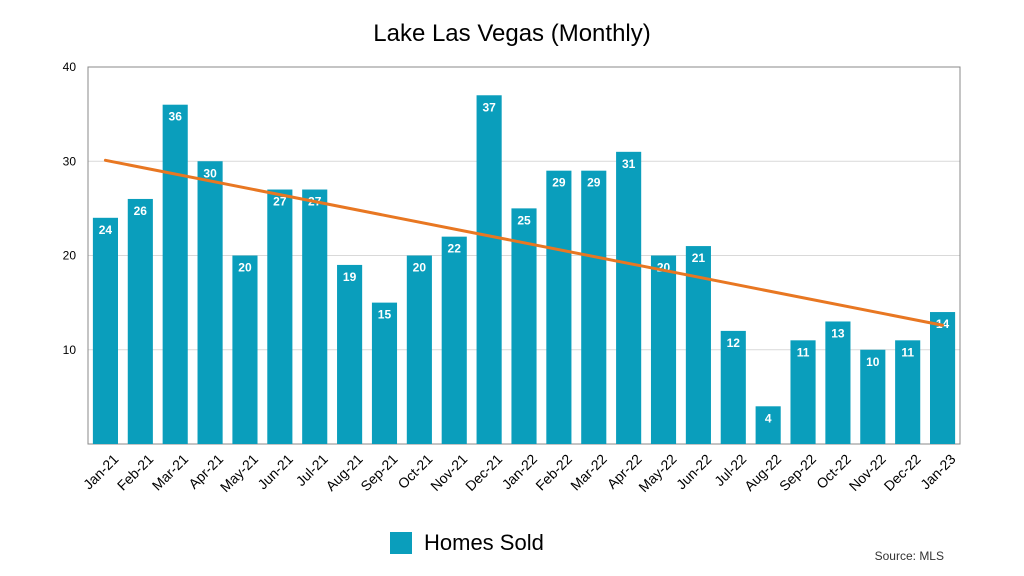 This screenshot has width=1024, height=576. What do you see at coordinates (512, 33) in the screenshot?
I see `chart-title: Lake Las Vegas (Monthly)` at bounding box center [512, 33].